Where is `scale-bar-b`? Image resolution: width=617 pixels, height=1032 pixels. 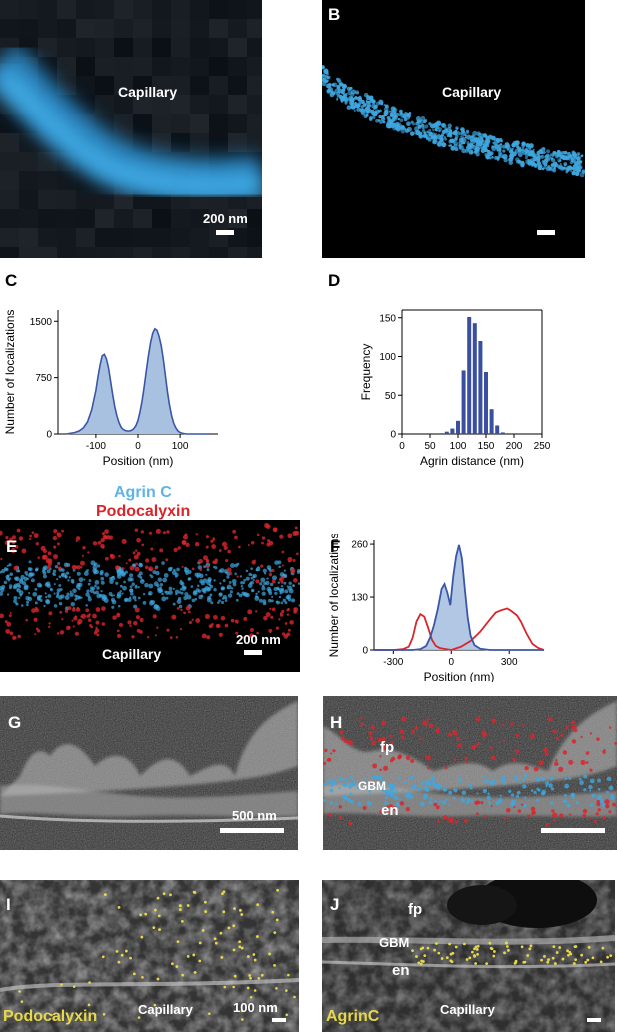 scale-bar-b is located at coordinates (546, 232).